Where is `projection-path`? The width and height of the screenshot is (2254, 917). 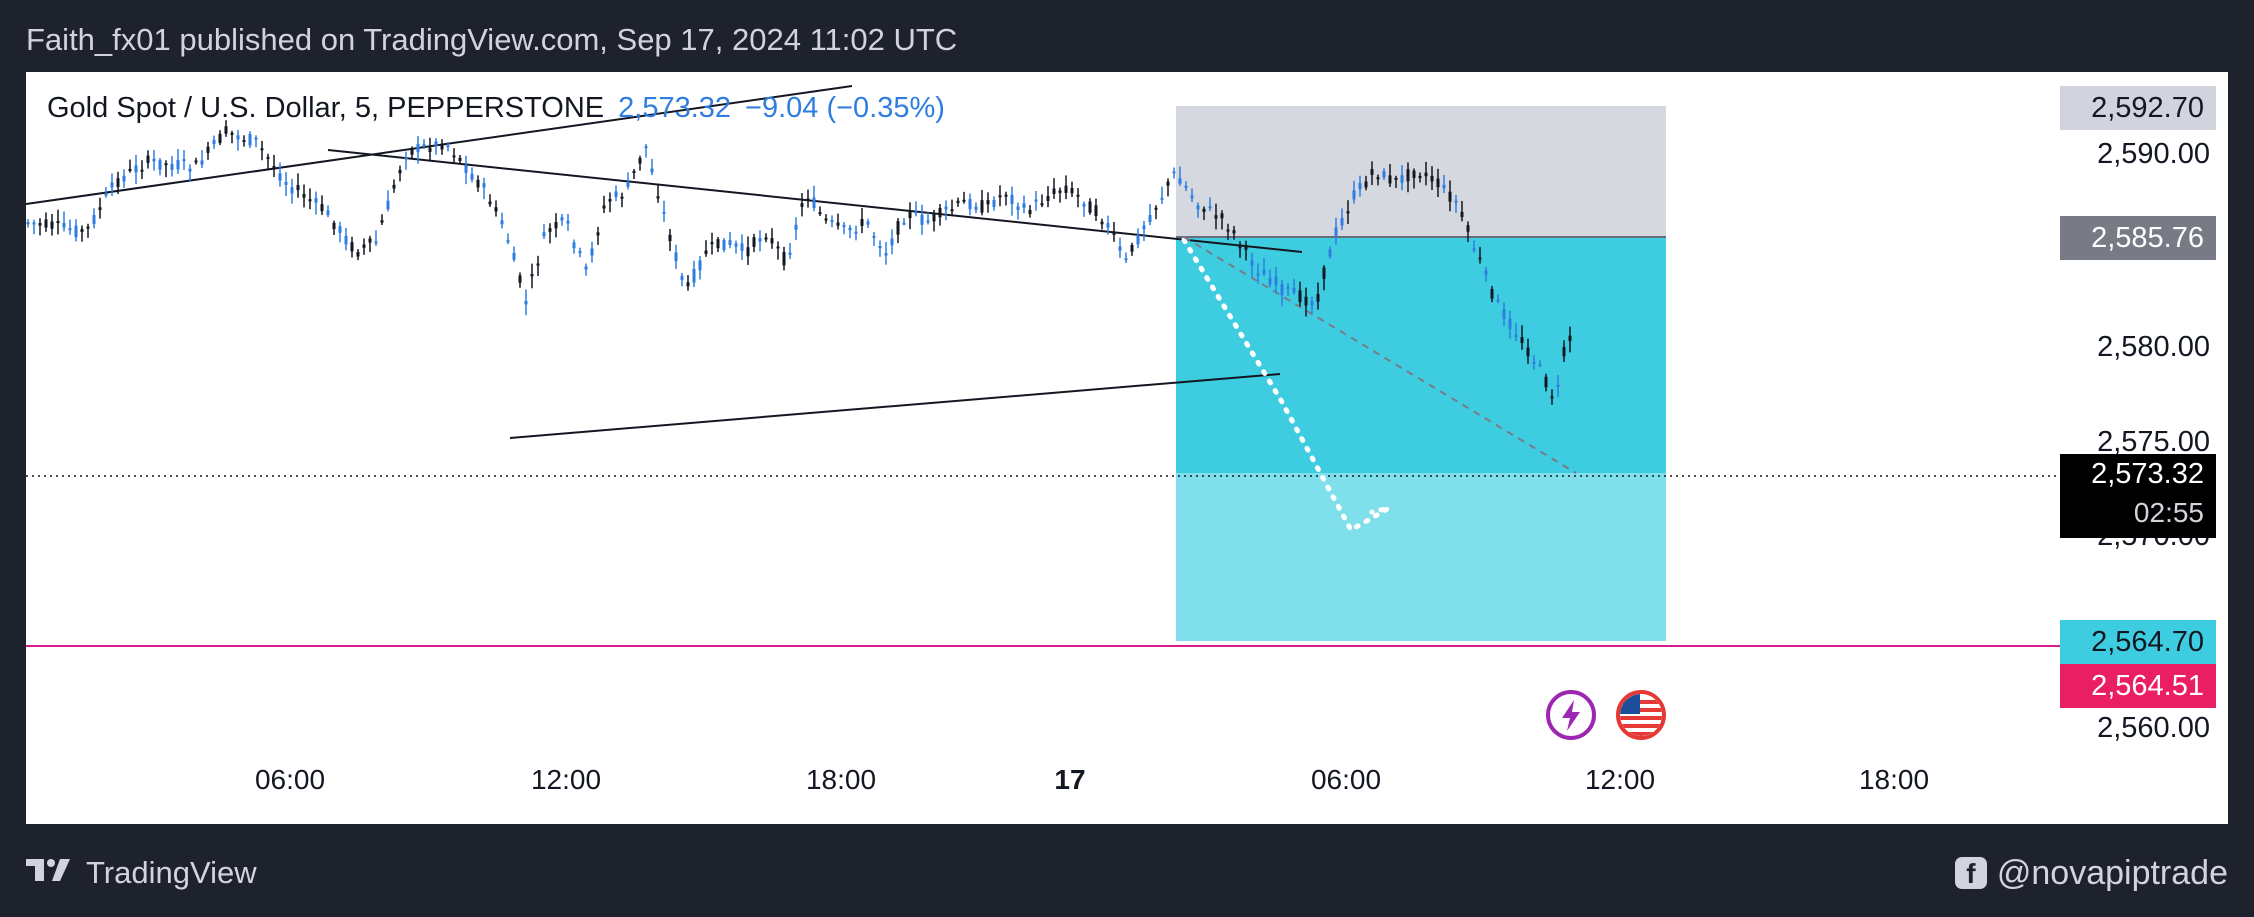 projection-path is located at coordinates (1286, 385).